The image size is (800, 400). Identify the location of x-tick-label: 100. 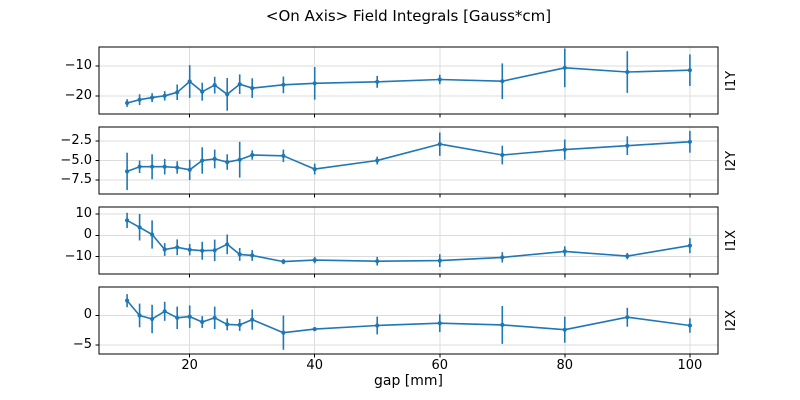
(690, 365).